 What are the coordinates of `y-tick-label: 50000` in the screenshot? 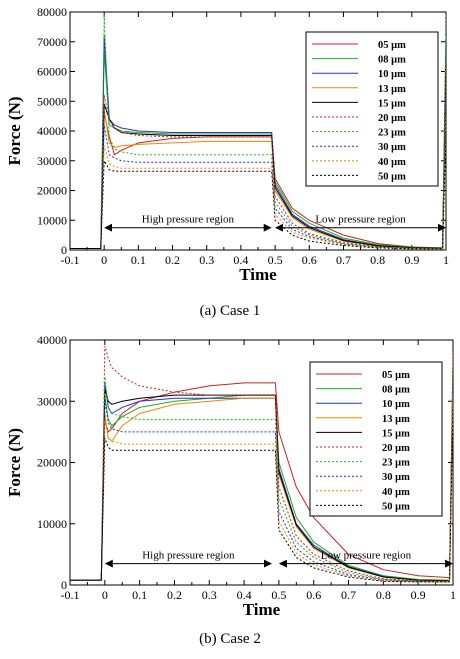 It's located at (52, 101).